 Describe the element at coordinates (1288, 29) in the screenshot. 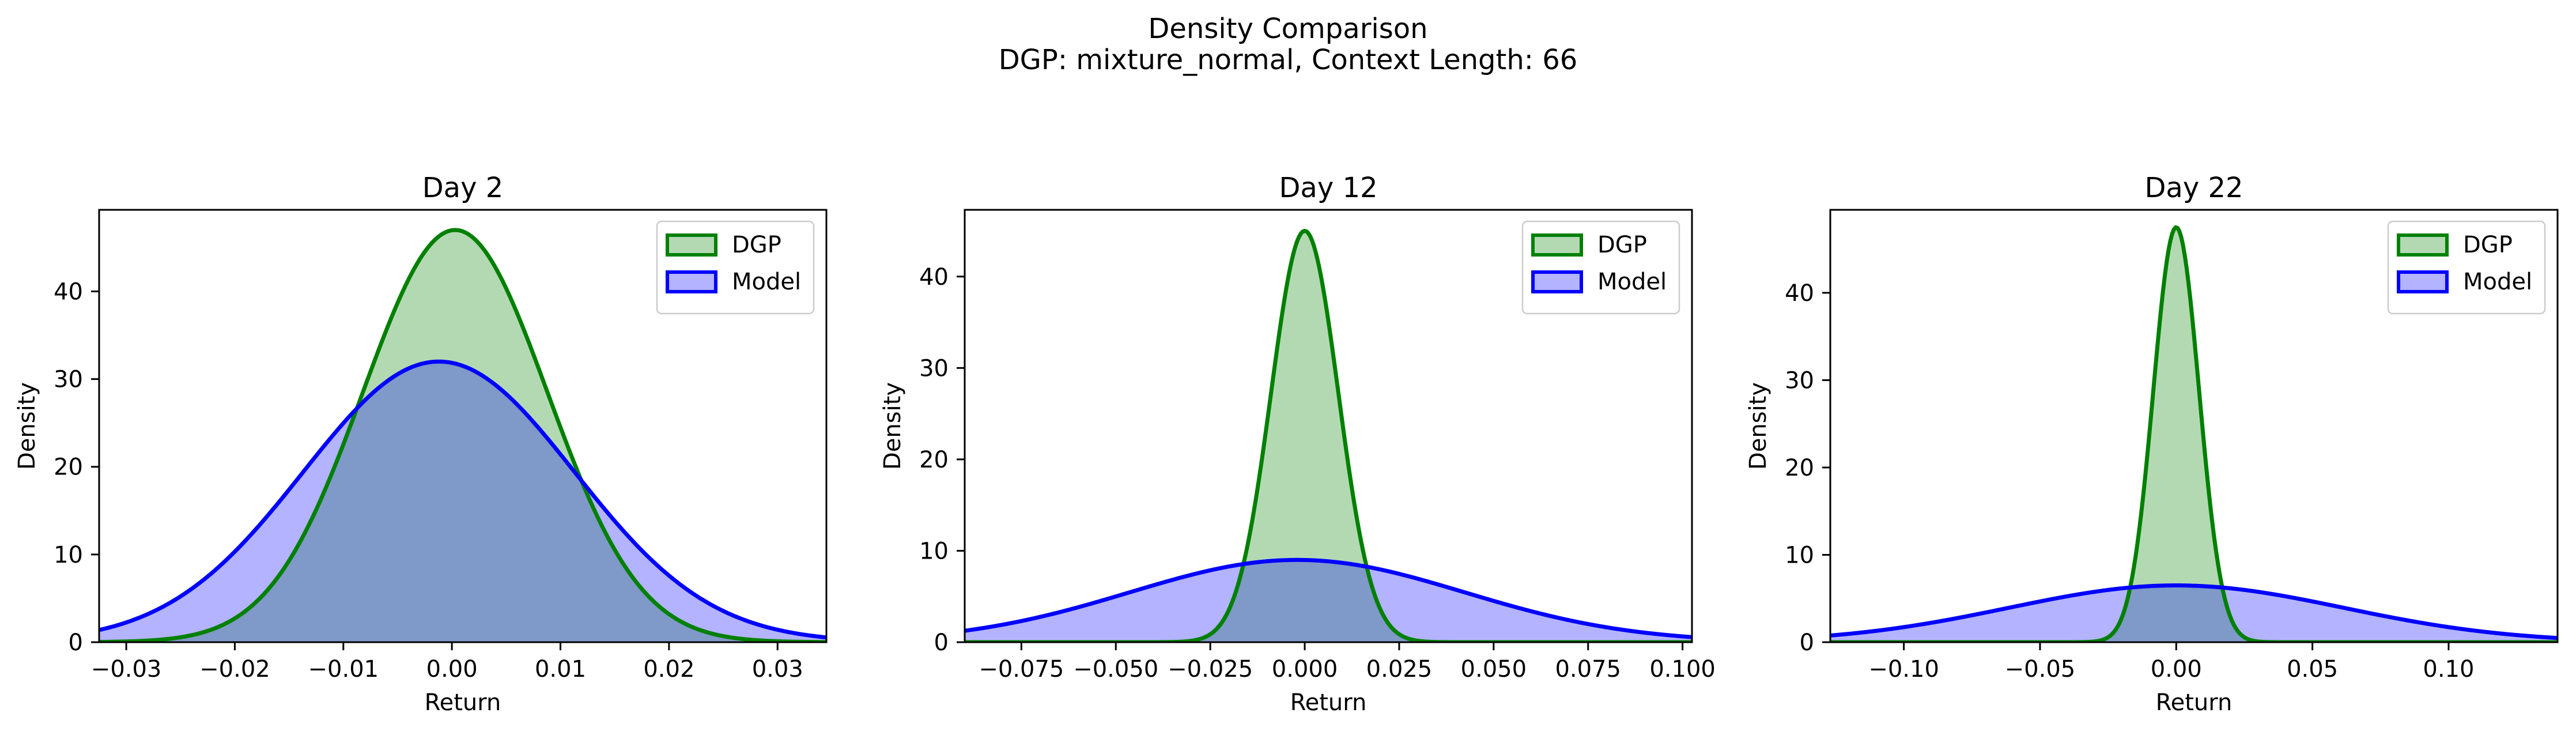

I see `figure-title: Density Comparison` at that location.